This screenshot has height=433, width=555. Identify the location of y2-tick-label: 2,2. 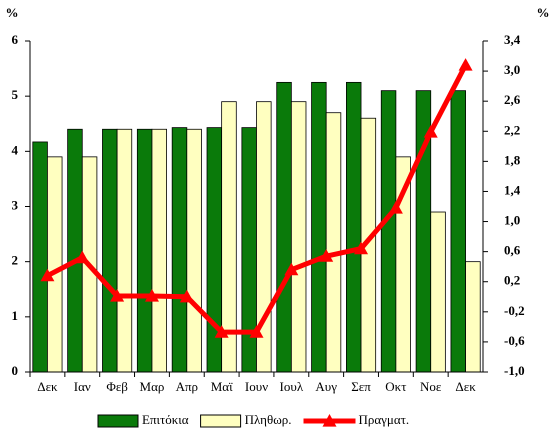
(512, 129).